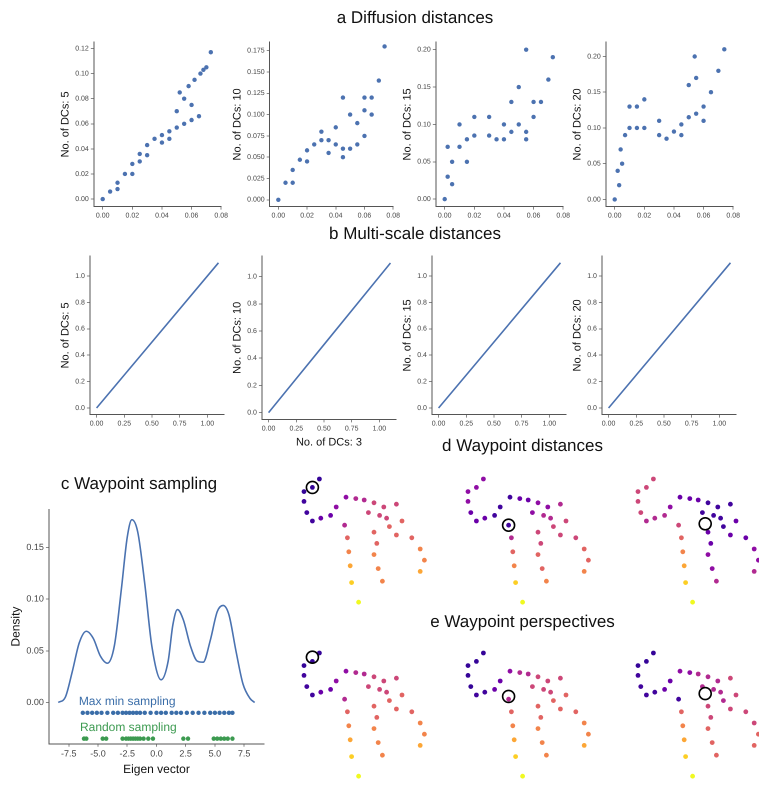 This screenshot has height=792, width=767. Describe the element at coordinates (35, 650) in the screenshot. I see `y-tick-label: 0.05` at that location.